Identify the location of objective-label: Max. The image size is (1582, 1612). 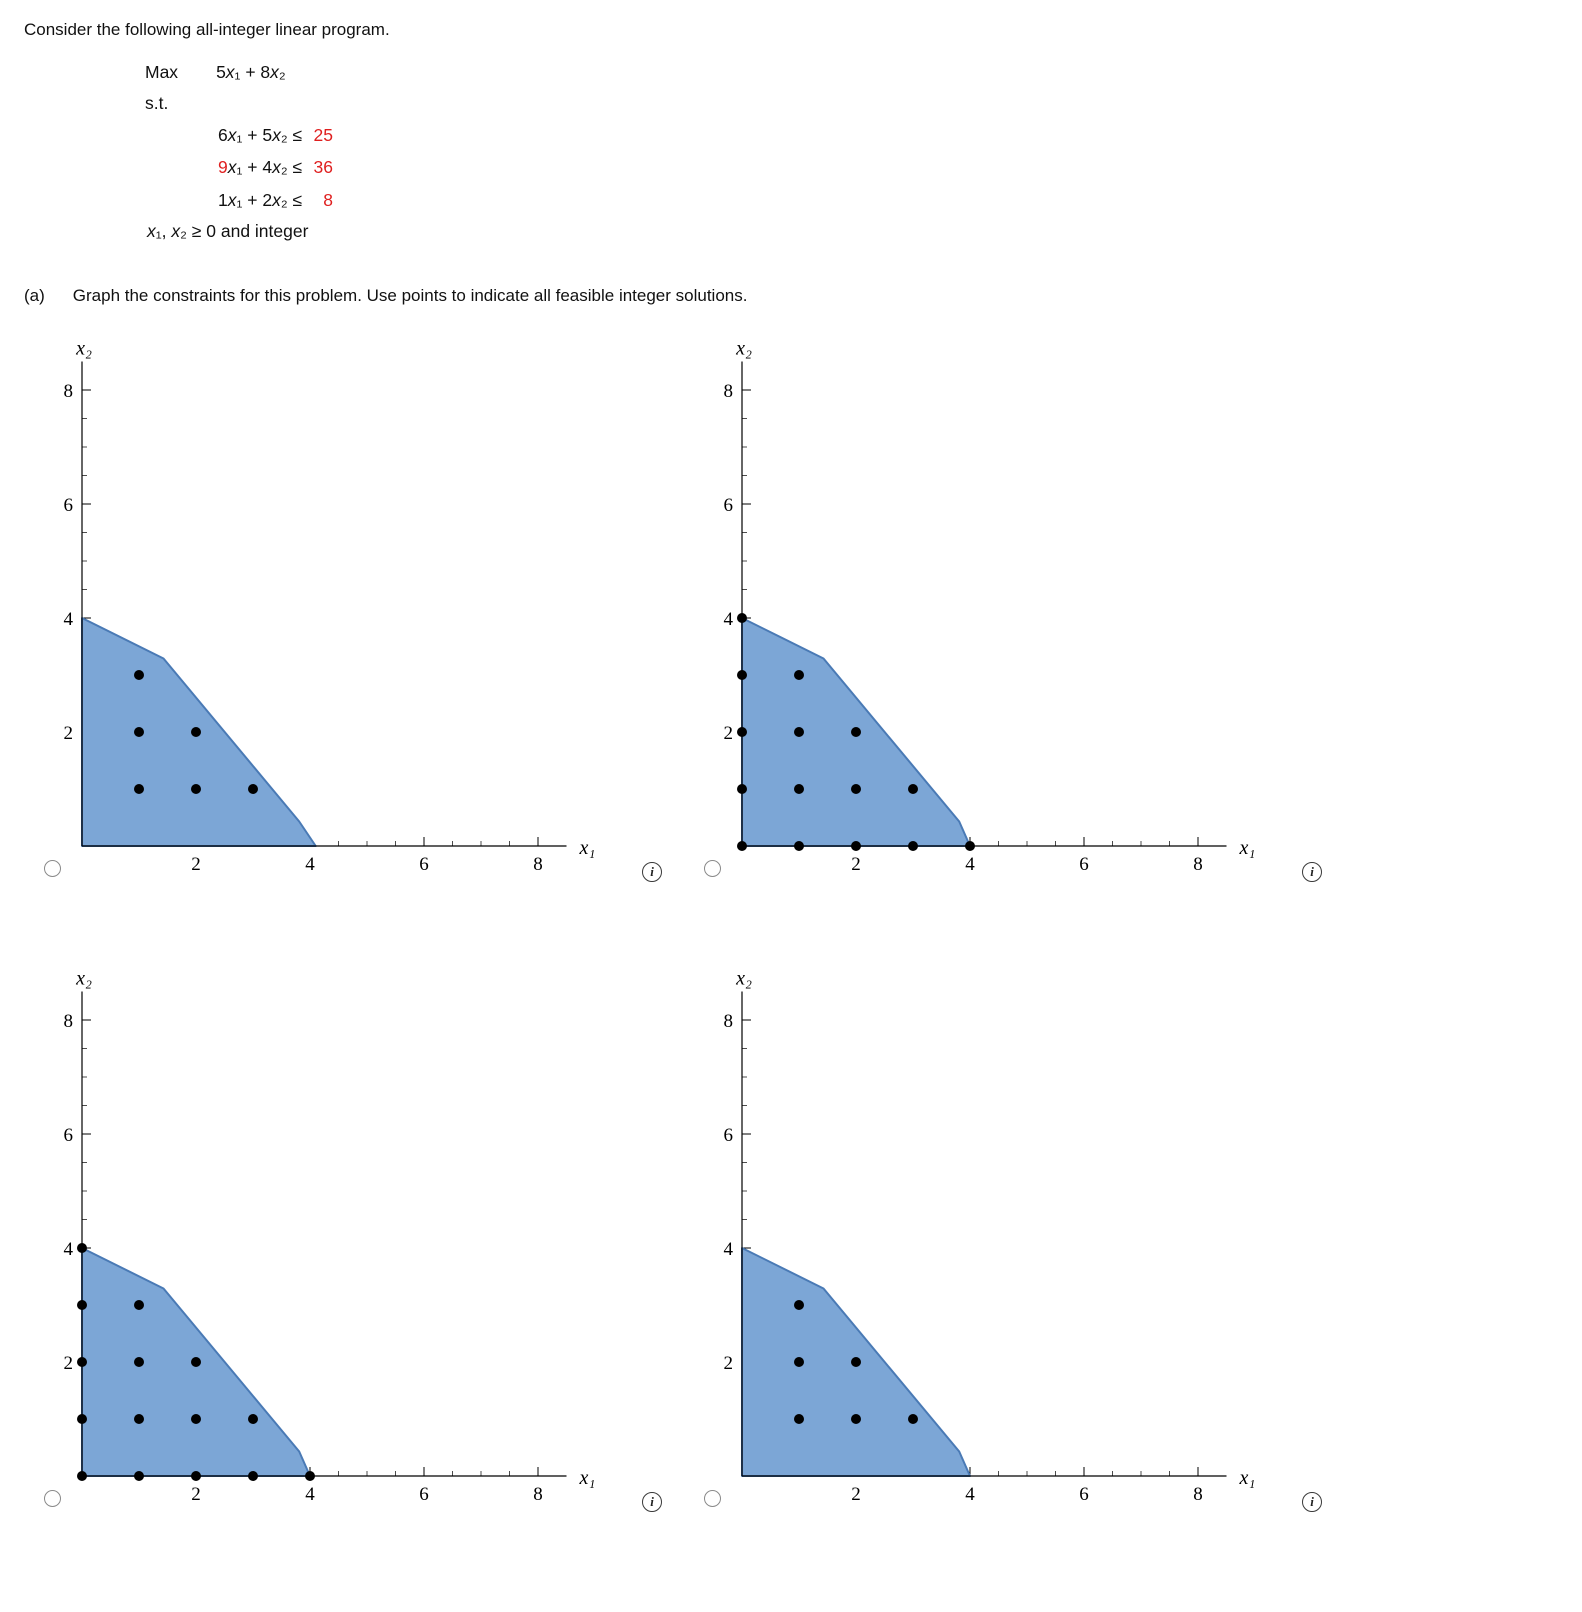
(162, 72).